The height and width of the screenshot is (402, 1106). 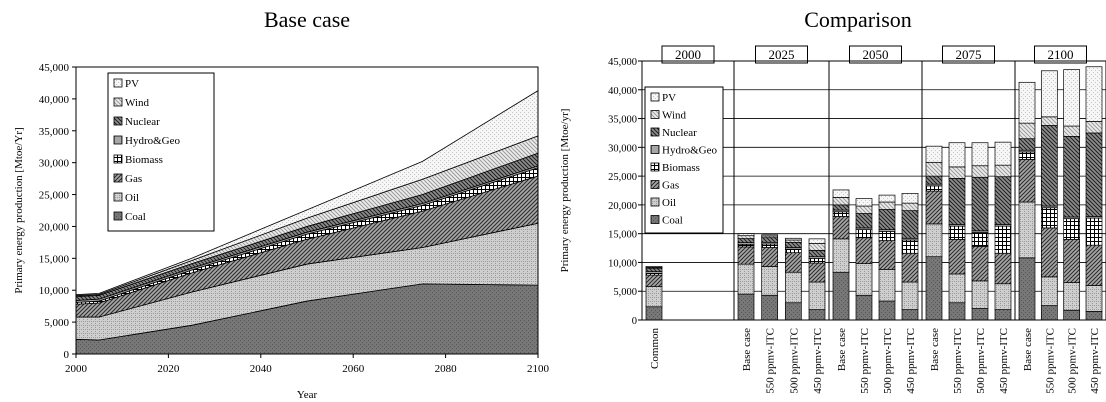 What do you see at coordinates (565, 191) in the screenshot?
I see `y-axis-label: Primary energy production [Mtoe/yr]` at bounding box center [565, 191].